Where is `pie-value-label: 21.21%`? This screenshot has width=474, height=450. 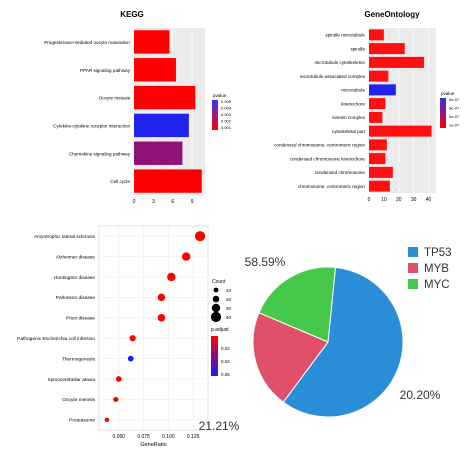
pie-value-label: 21.21% is located at coordinates (219, 426).